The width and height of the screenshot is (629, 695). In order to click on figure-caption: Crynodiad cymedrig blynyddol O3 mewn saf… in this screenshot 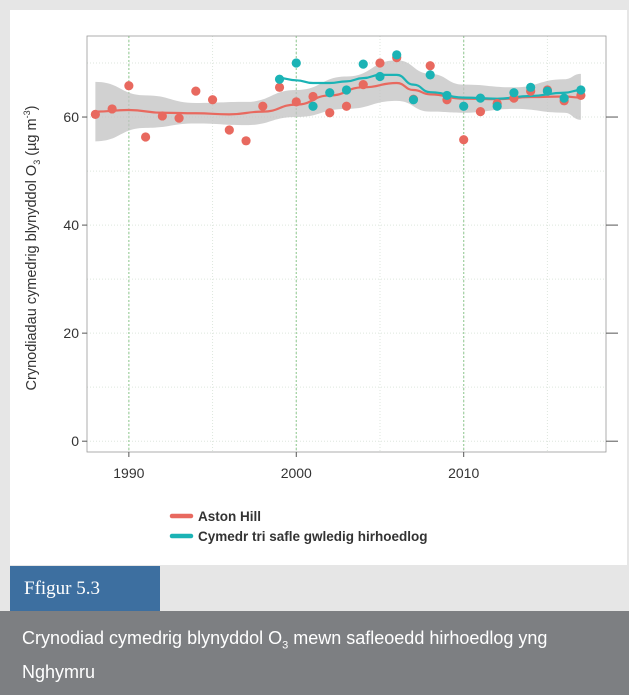, I will do `click(314, 653)`.